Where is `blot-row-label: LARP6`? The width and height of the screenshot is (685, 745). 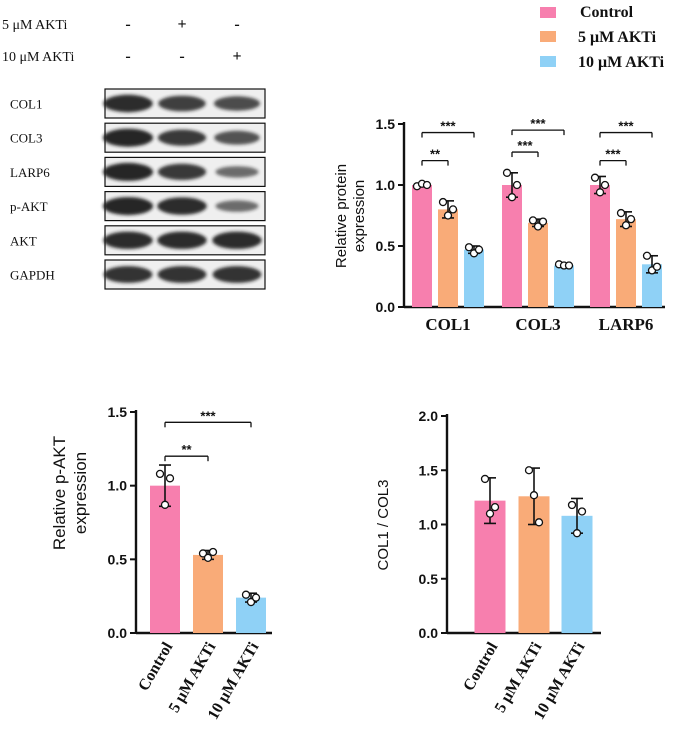
blot-row-label: LARP6 is located at coordinates (30, 172).